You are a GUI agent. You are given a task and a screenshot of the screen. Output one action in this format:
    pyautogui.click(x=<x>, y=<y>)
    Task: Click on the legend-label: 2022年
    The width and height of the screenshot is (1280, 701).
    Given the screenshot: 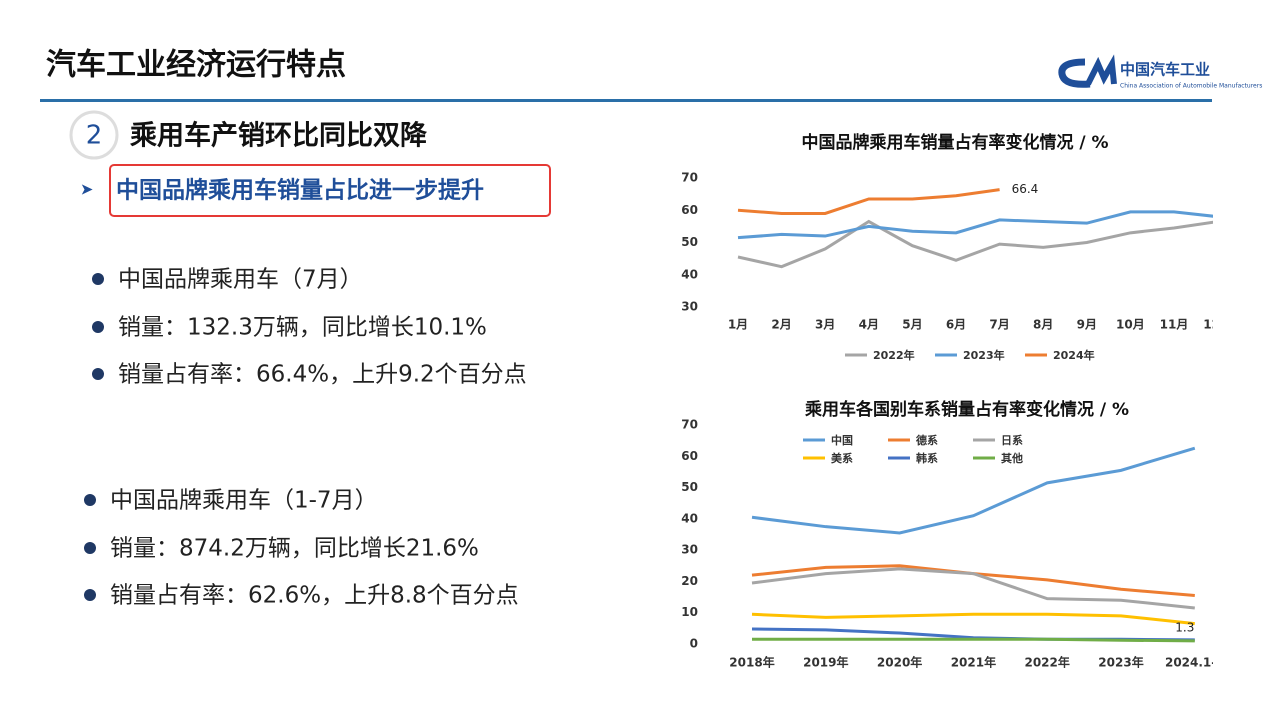 What is the action you would take?
    pyautogui.click(x=894, y=355)
    